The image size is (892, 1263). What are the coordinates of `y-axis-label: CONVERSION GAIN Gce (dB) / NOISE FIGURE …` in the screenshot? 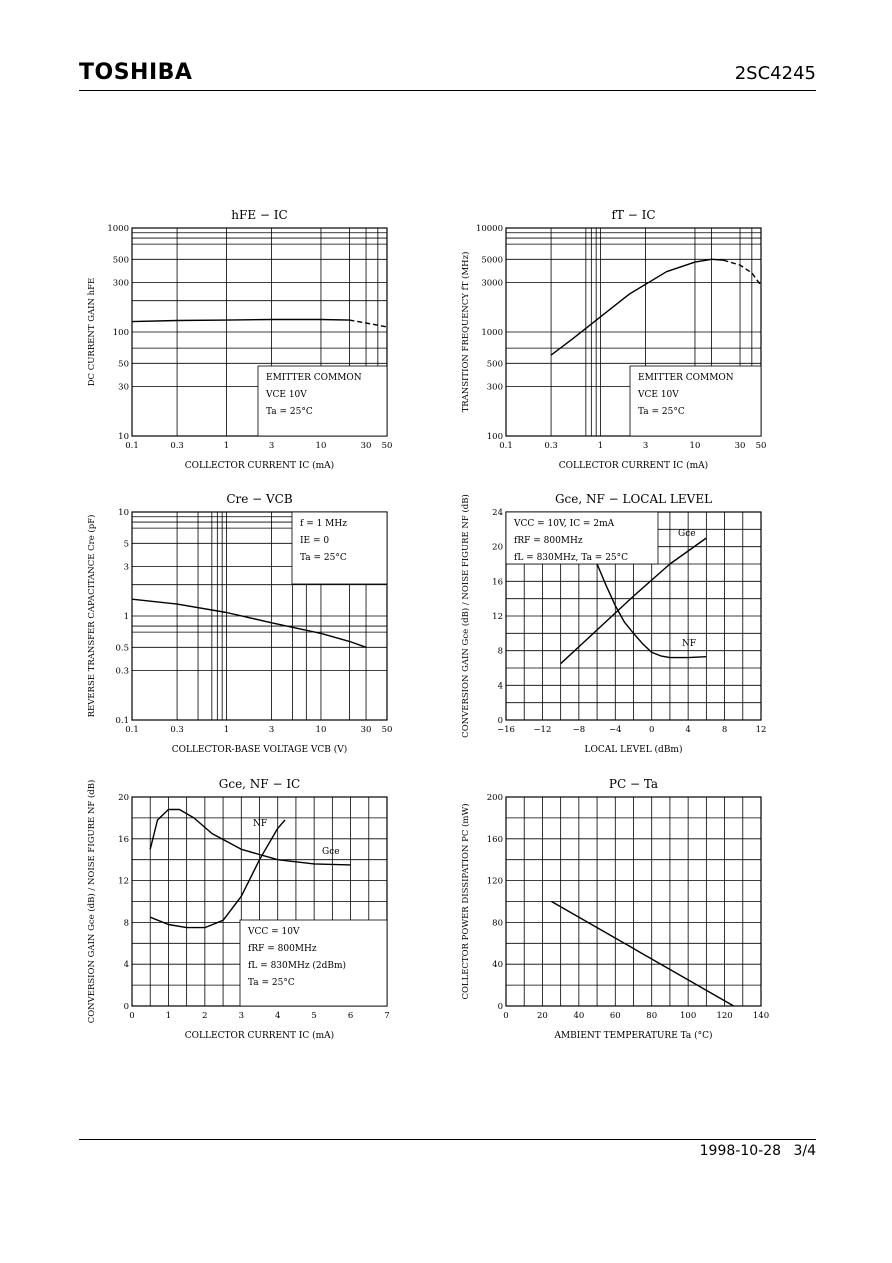 It's located at (465, 616).